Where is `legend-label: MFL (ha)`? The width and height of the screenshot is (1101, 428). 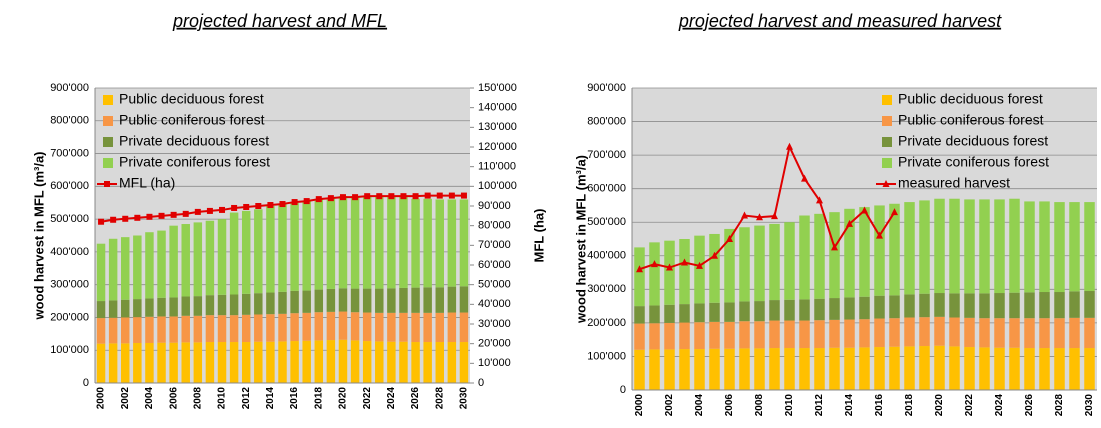 legend-label: MFL (ha) is located at coordinates (147, 183).